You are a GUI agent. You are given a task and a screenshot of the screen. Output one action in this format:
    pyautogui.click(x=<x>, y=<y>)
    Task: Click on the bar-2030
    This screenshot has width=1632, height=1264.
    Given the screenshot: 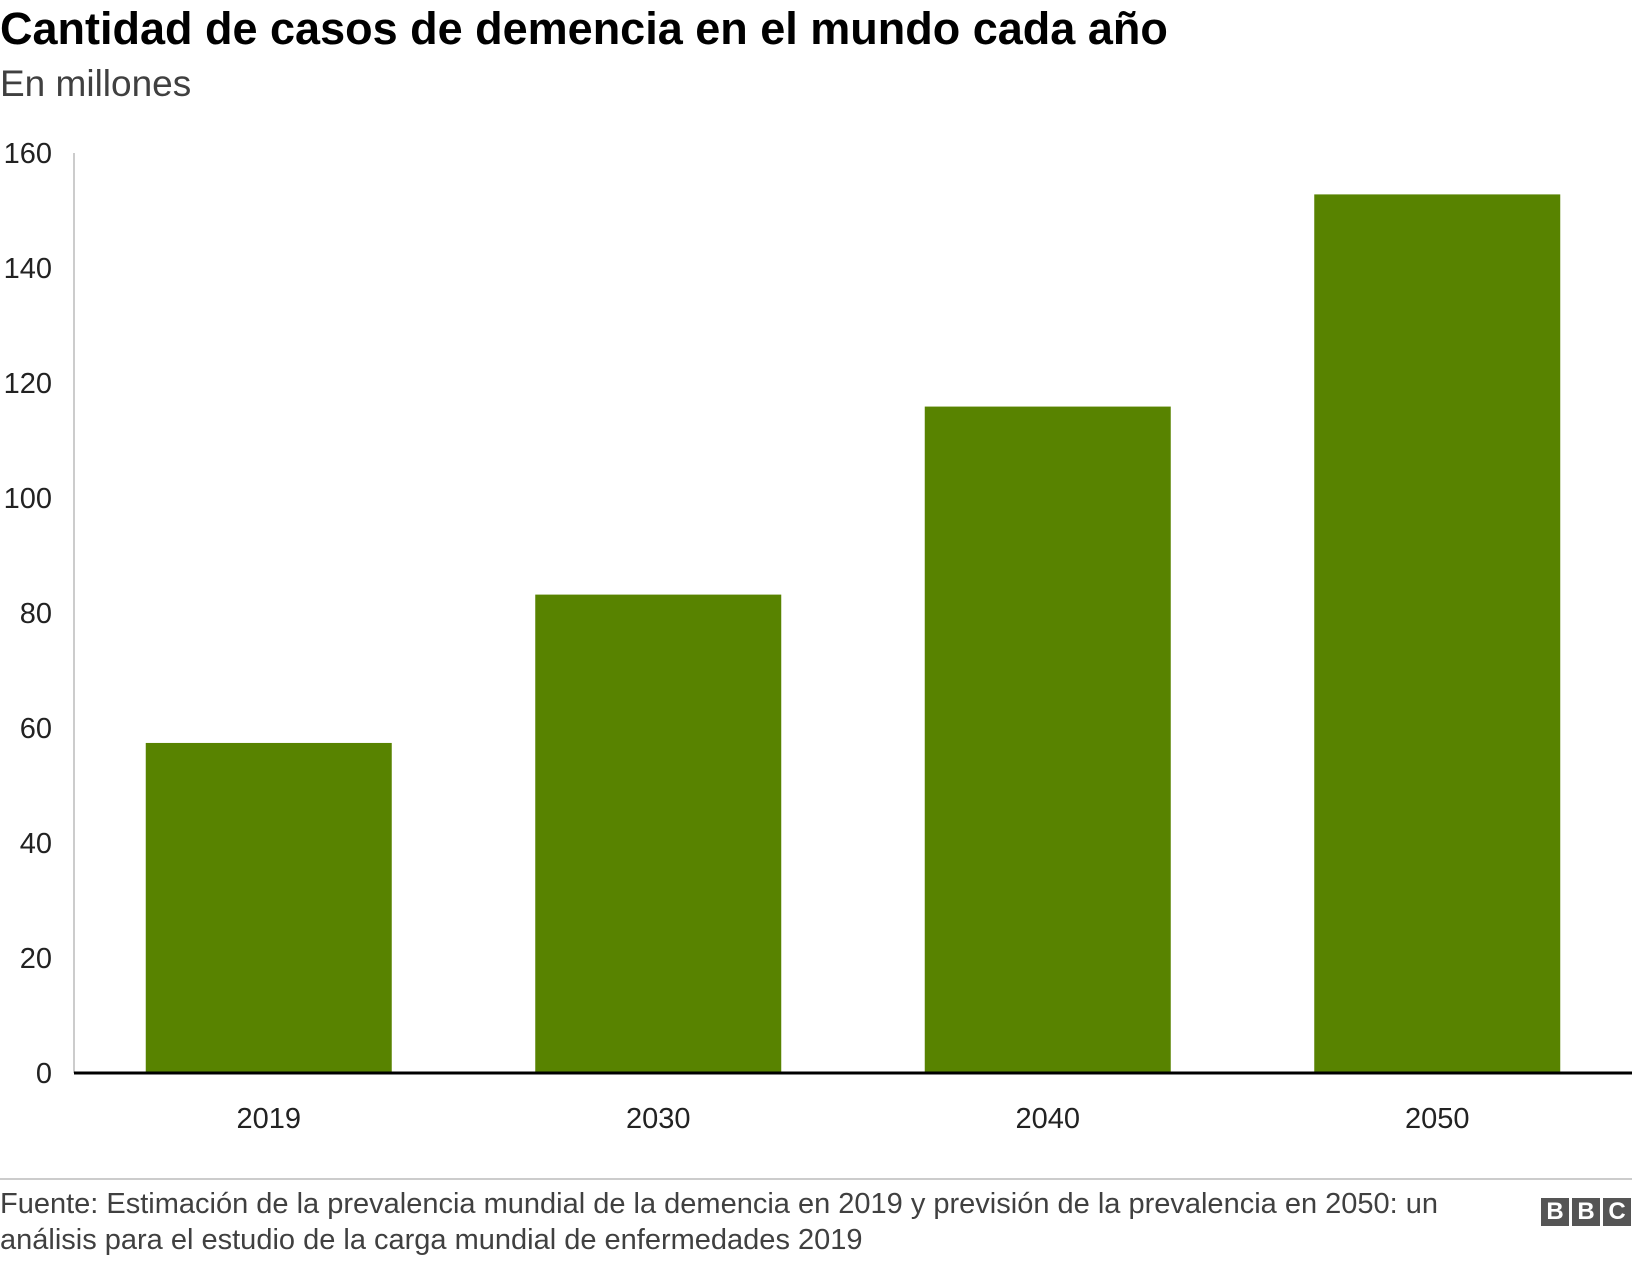 What is the action you would take?
    pyautogui.click(x=658, y=833)
    